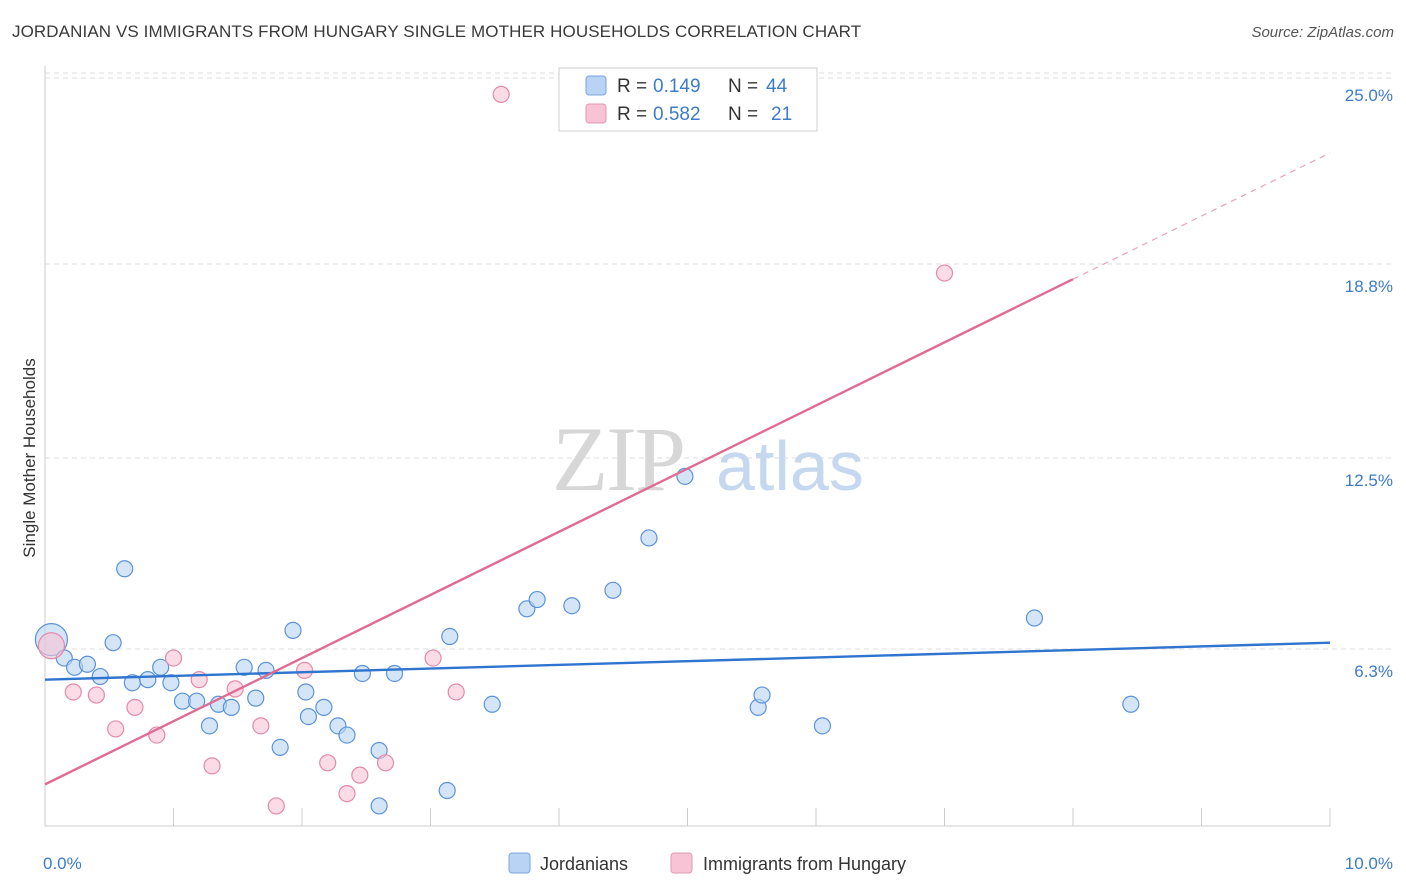 This screenshot has width=1406, height=892. Describe the element at coordinates (1369, 863) in the screenshot. I see `x-tick-label: 10.0%` at that location.